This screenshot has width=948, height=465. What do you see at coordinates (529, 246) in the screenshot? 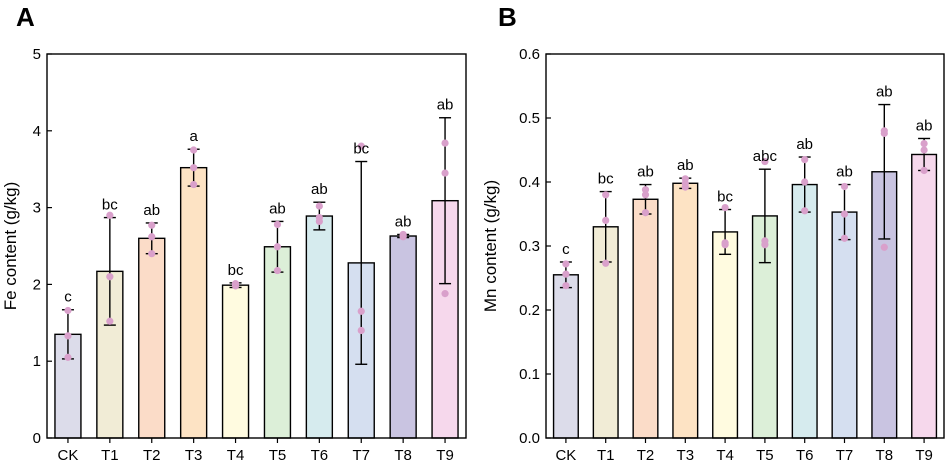
I see `panel-b-y-tick-label: 0.3` at bounding box center [529, 246].